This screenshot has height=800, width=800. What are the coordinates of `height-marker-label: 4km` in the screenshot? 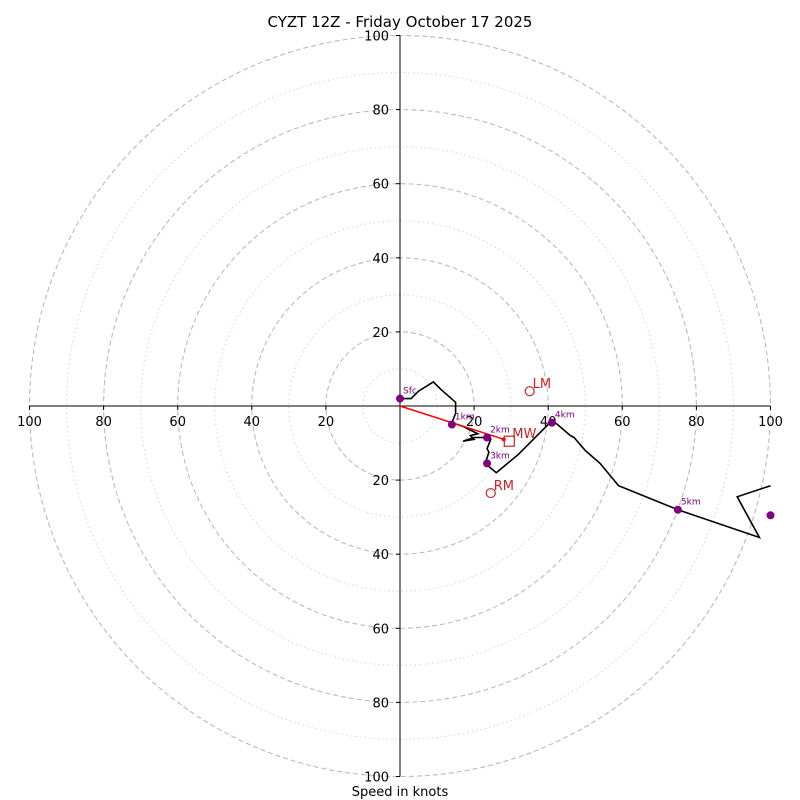 It's located at (565, 416).